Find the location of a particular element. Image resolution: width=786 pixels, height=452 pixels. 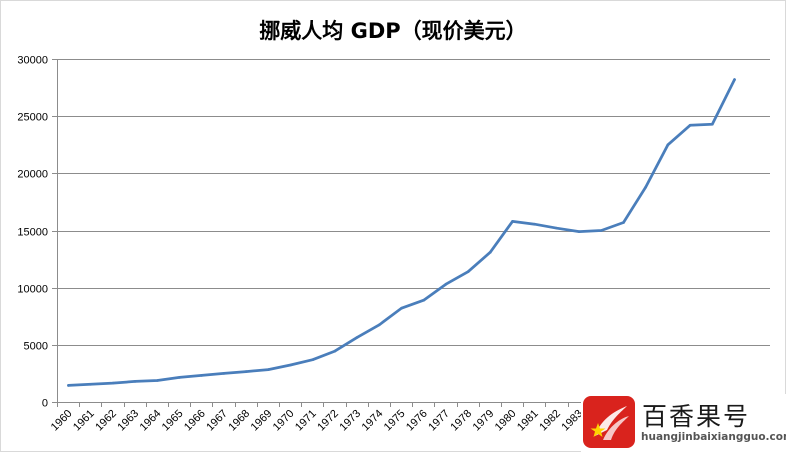

y-tick-label: 30000 is located at coordinates (32, 61).